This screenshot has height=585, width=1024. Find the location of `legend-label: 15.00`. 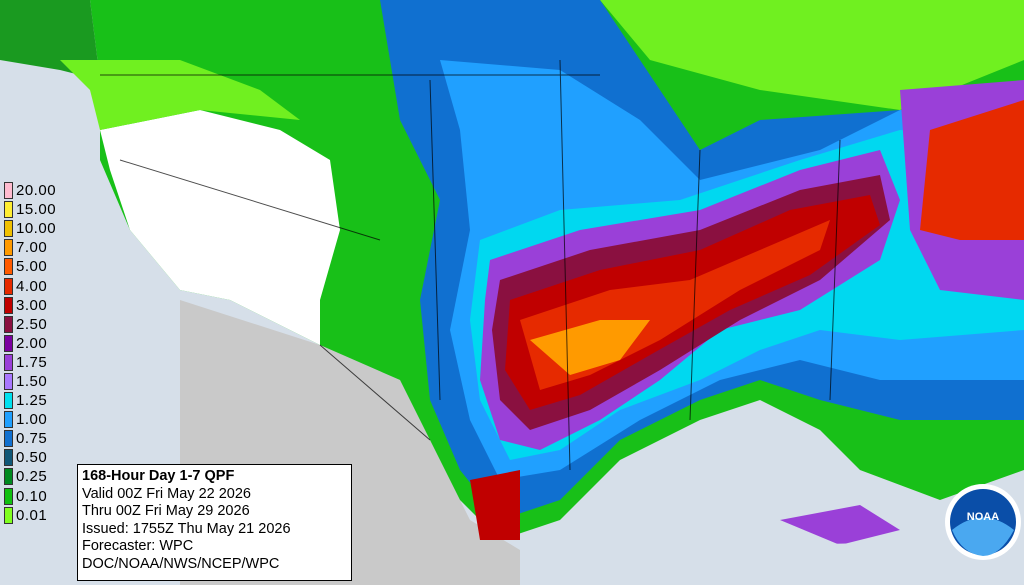

legend-label: 15.00 is located at coordinates (36, 210).